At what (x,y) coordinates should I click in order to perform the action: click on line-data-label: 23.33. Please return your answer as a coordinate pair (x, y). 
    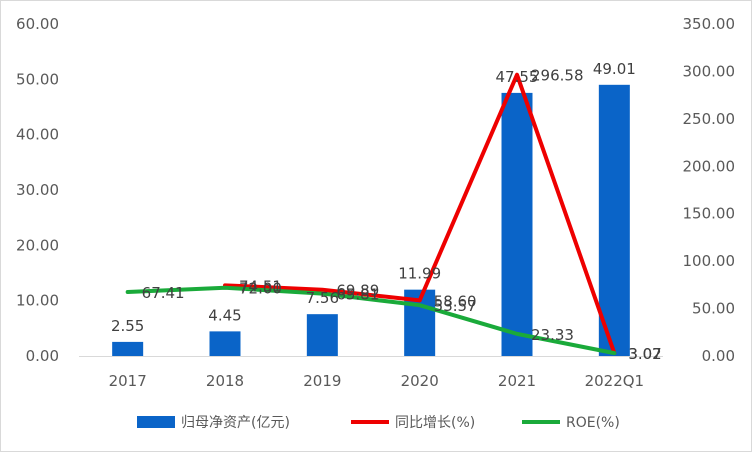
    Looking at the image, I should click on (552, 335).